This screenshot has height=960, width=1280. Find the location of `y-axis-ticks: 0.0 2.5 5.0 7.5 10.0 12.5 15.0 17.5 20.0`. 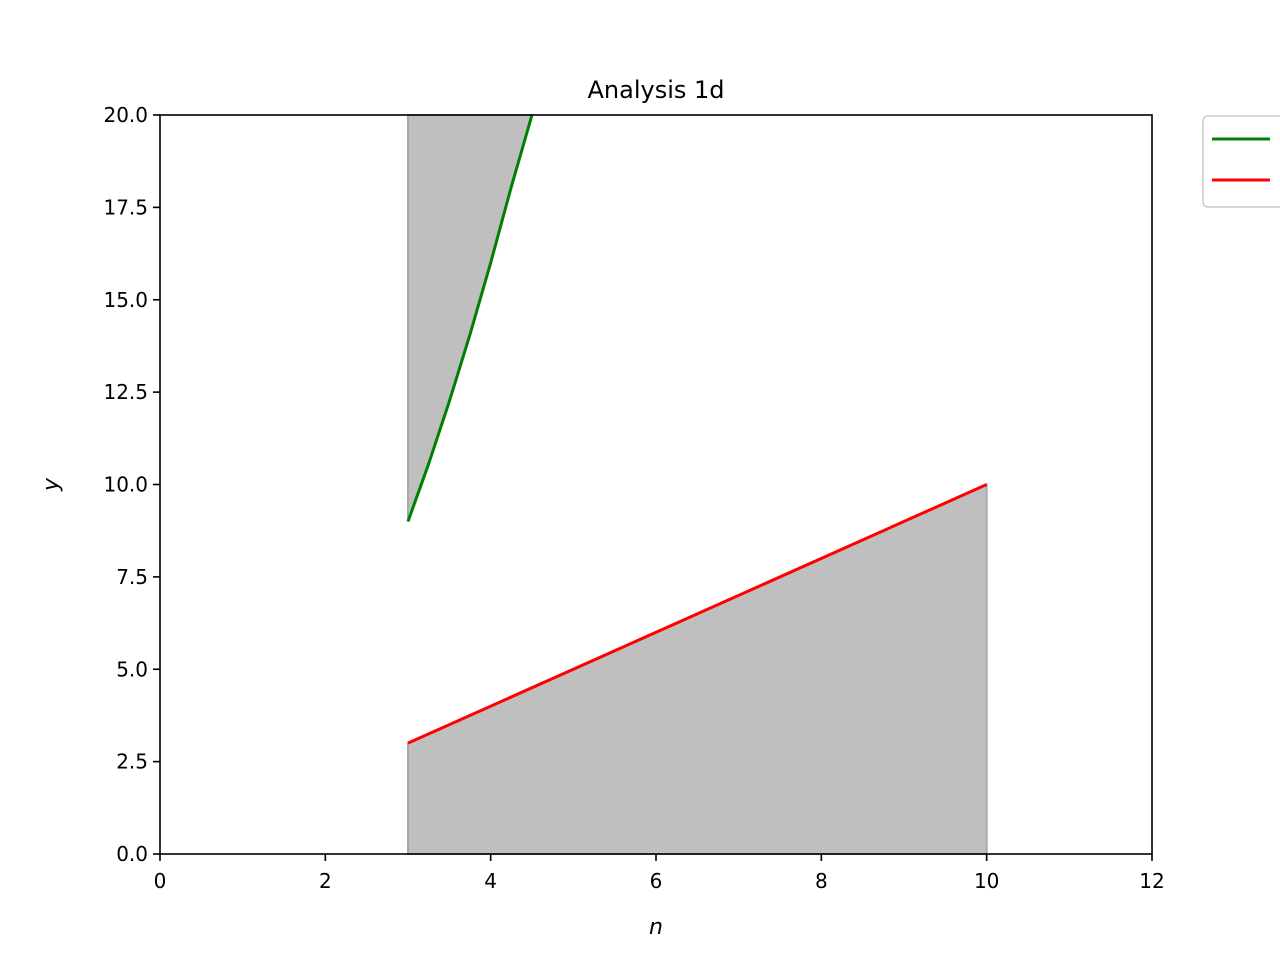

y-axis-ticks: 0.0 2.5 5.0 7.5 10.0 12.5 15.0 17.5 20.0 is located at coordinates (131, 484).